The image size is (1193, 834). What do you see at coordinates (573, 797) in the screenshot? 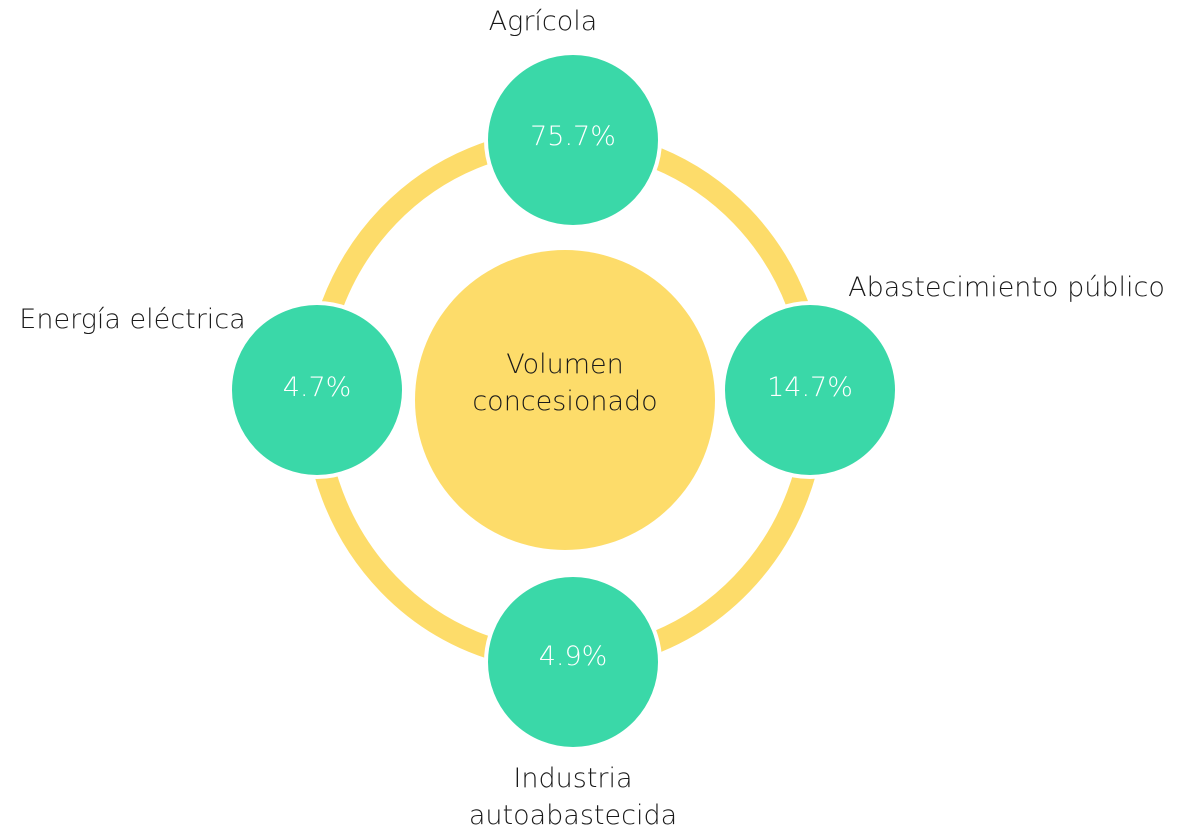
I see `node-label: Industria autoabastecida` at bounding box center [573, 797].